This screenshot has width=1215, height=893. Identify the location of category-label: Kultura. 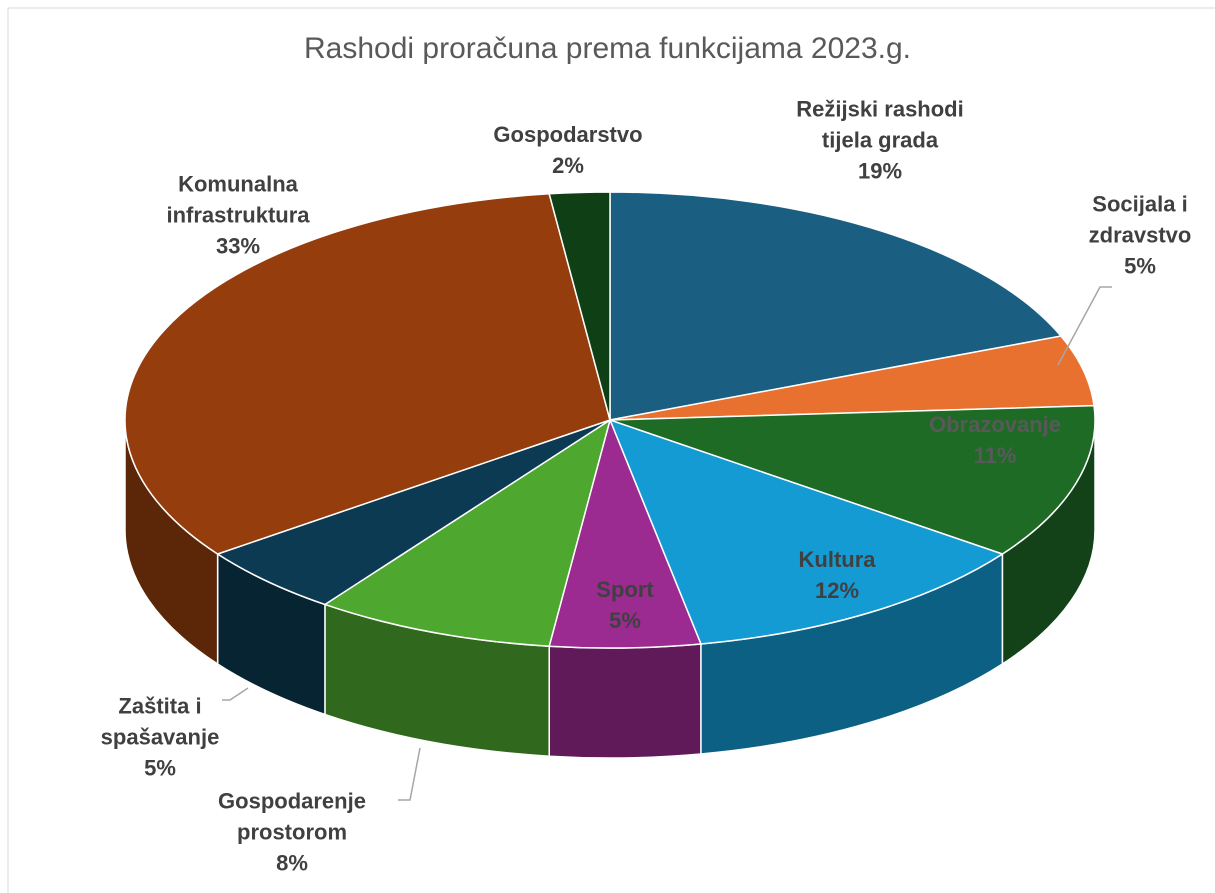
(837, 559).